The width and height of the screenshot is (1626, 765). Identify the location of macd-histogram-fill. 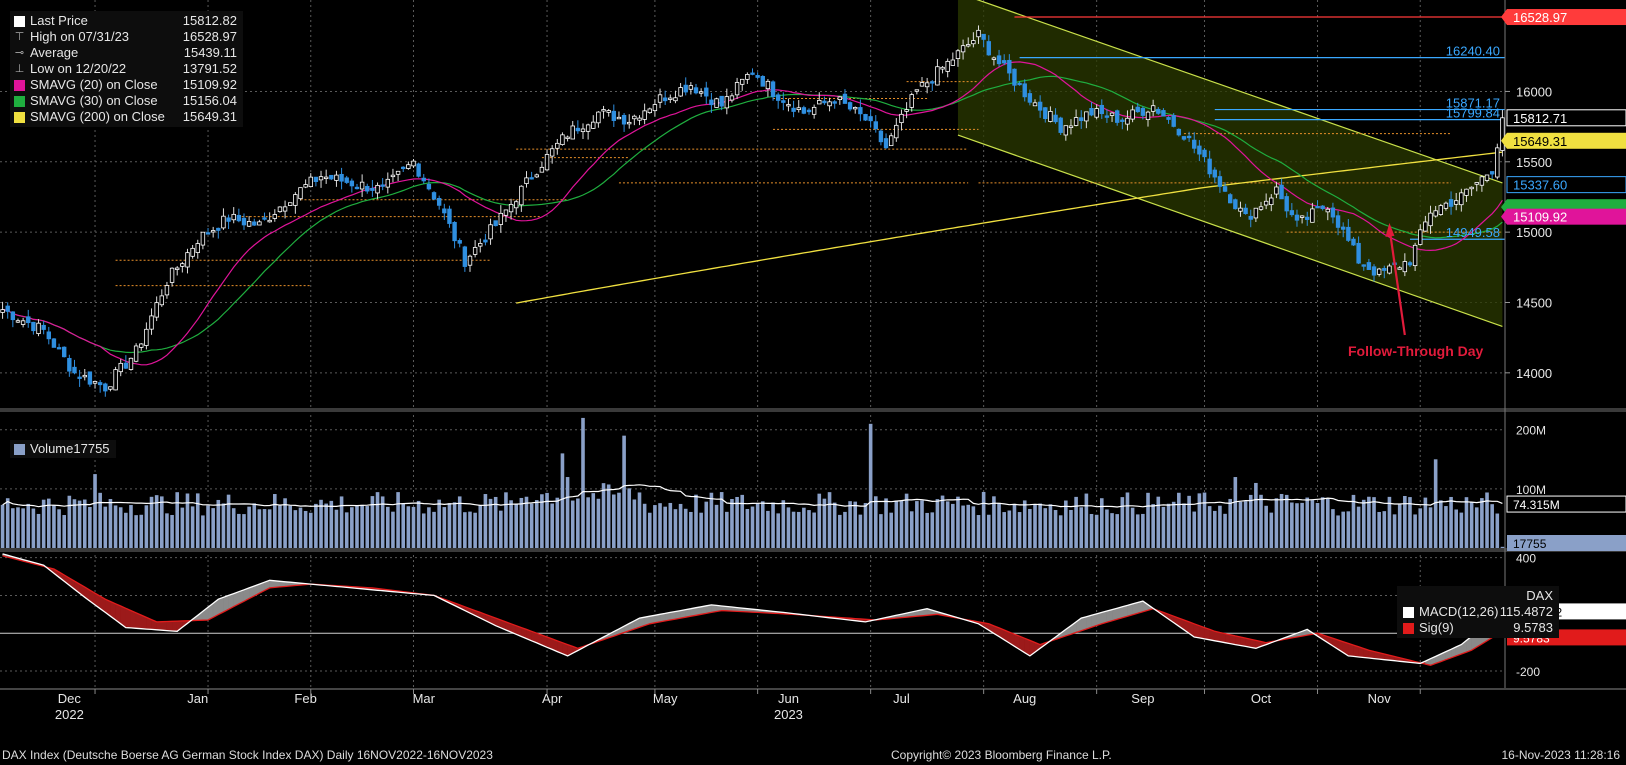
(133, 619).